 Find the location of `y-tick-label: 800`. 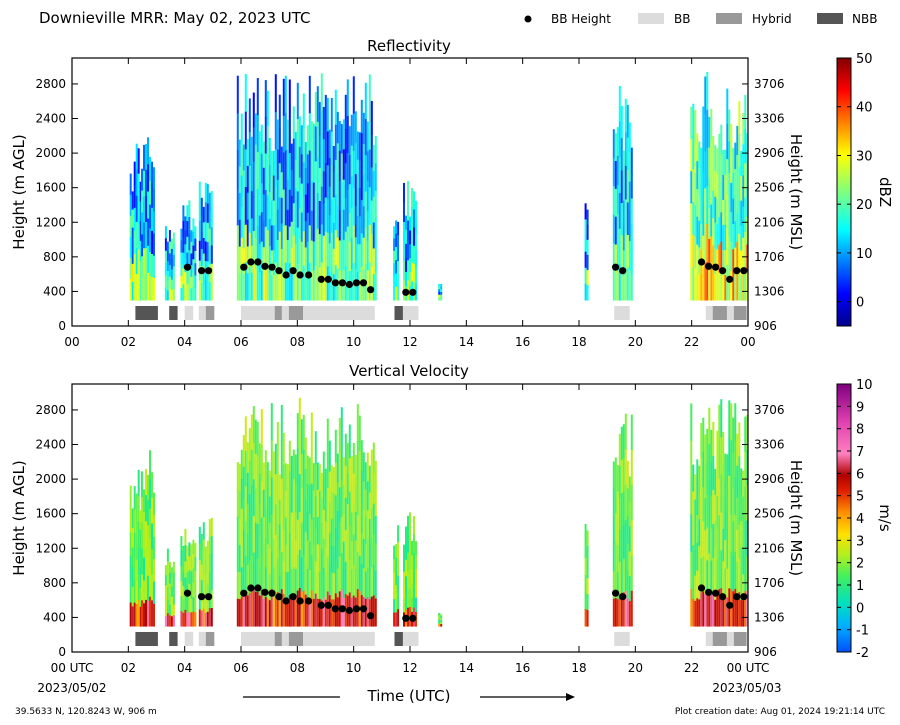

y-tick-label: 800 is located at coordinates (54, 583).